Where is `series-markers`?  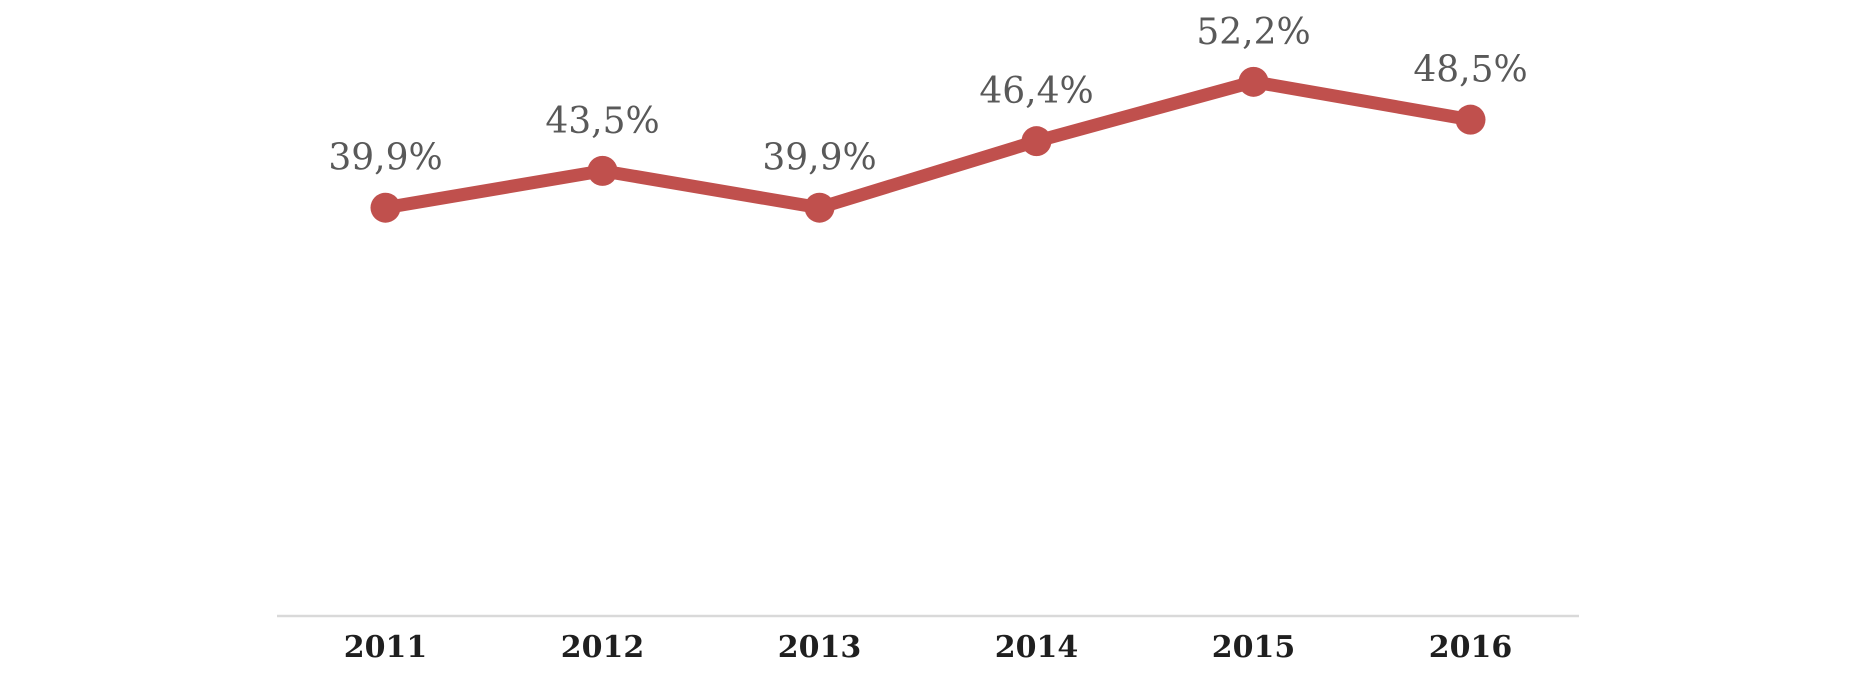
series-markers is located at coordinates (928, 144).